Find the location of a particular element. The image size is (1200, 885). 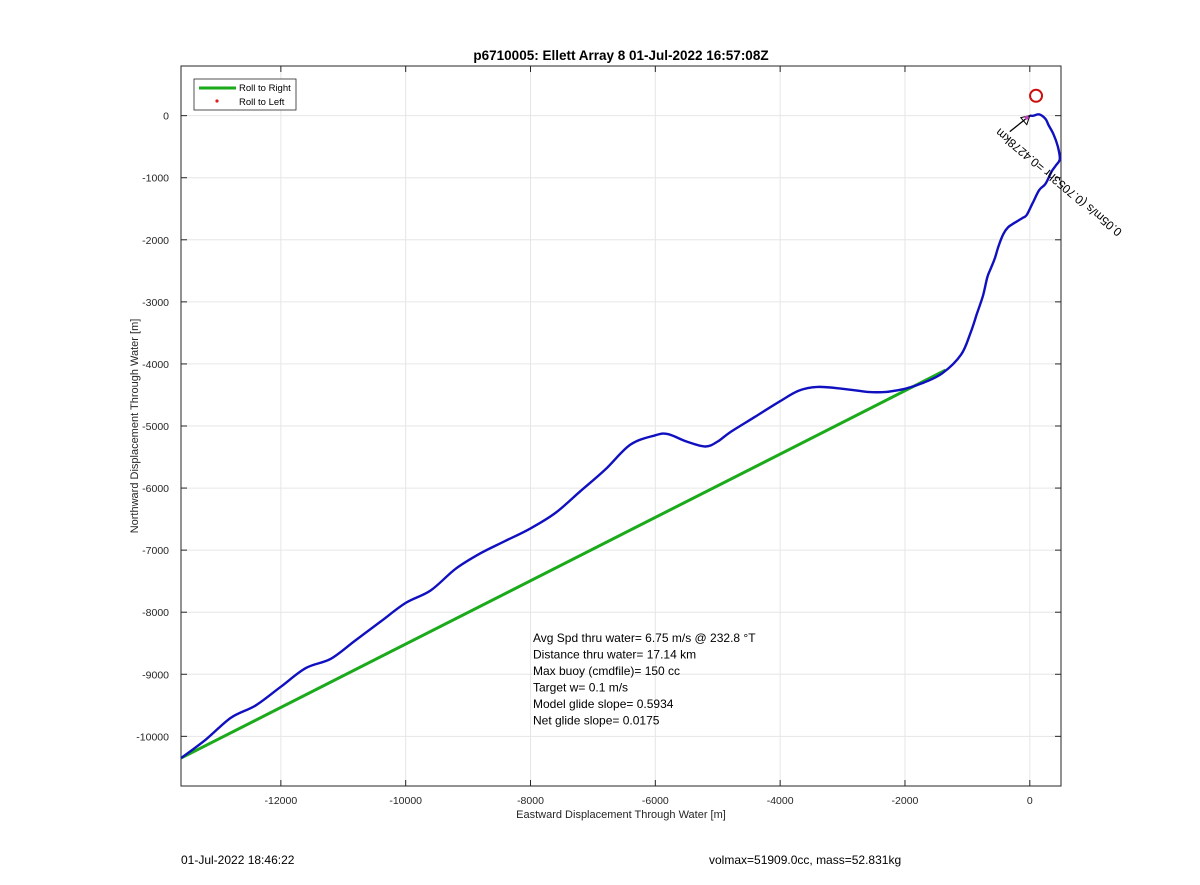

legend-swatch-roll-left is located at coordinates (217, 101).